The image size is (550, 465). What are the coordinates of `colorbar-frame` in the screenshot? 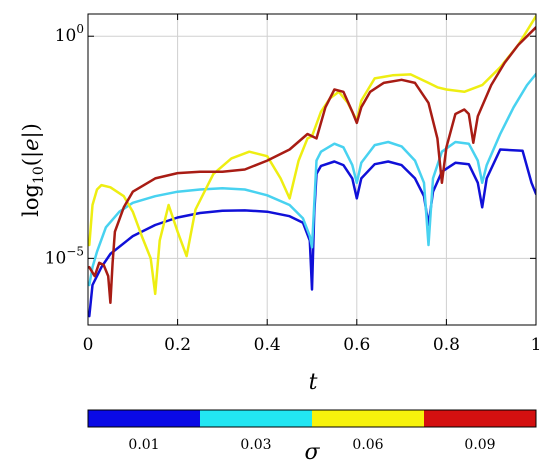 It's located at (312, 418).